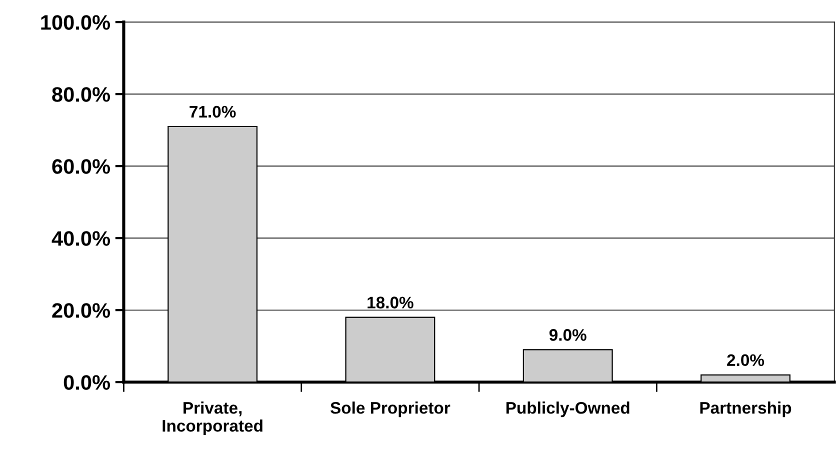 The width and height of the screenshot is (836, 470). Describe the element at coordinates (87, 382) in the screenshot. I see `y-tick-label: 0.0%` at that location.